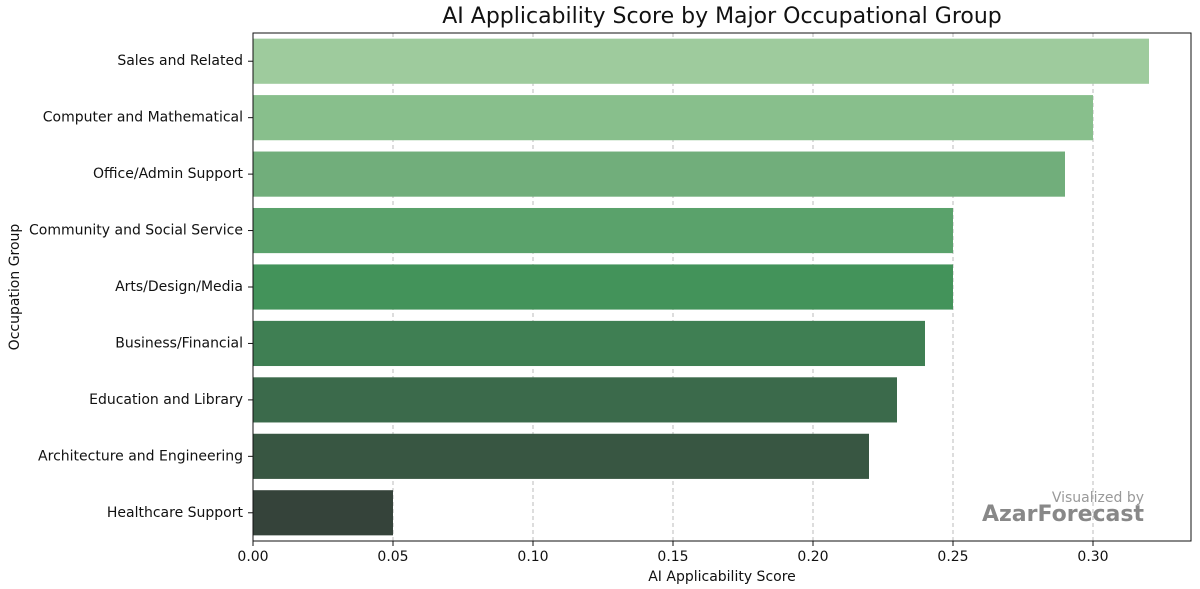  I want to click on x-tick-label: 0.25, so click(952, 557).